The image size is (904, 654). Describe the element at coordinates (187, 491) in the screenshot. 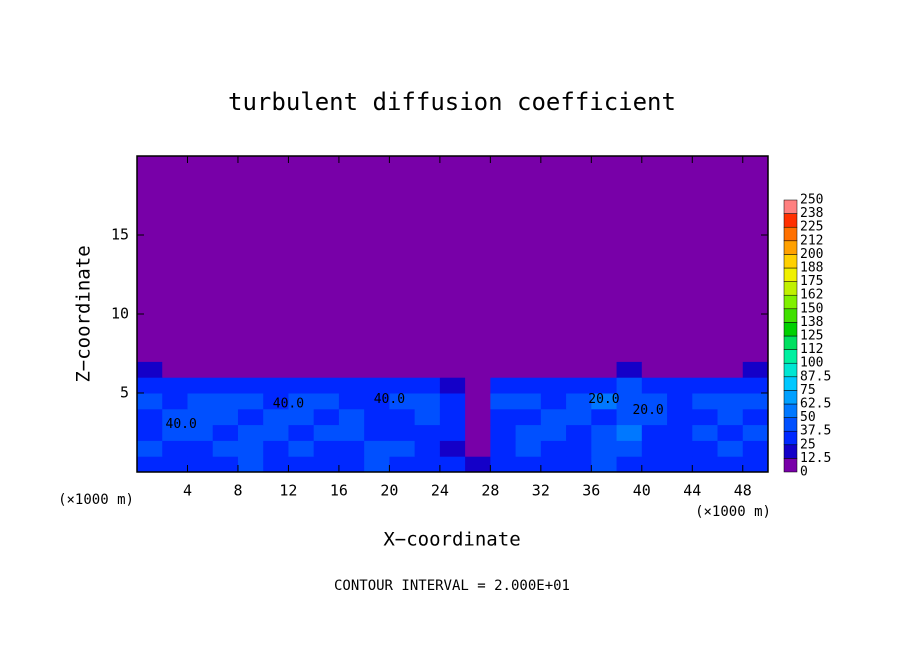

I see `x-tick-label: 4` at that location.